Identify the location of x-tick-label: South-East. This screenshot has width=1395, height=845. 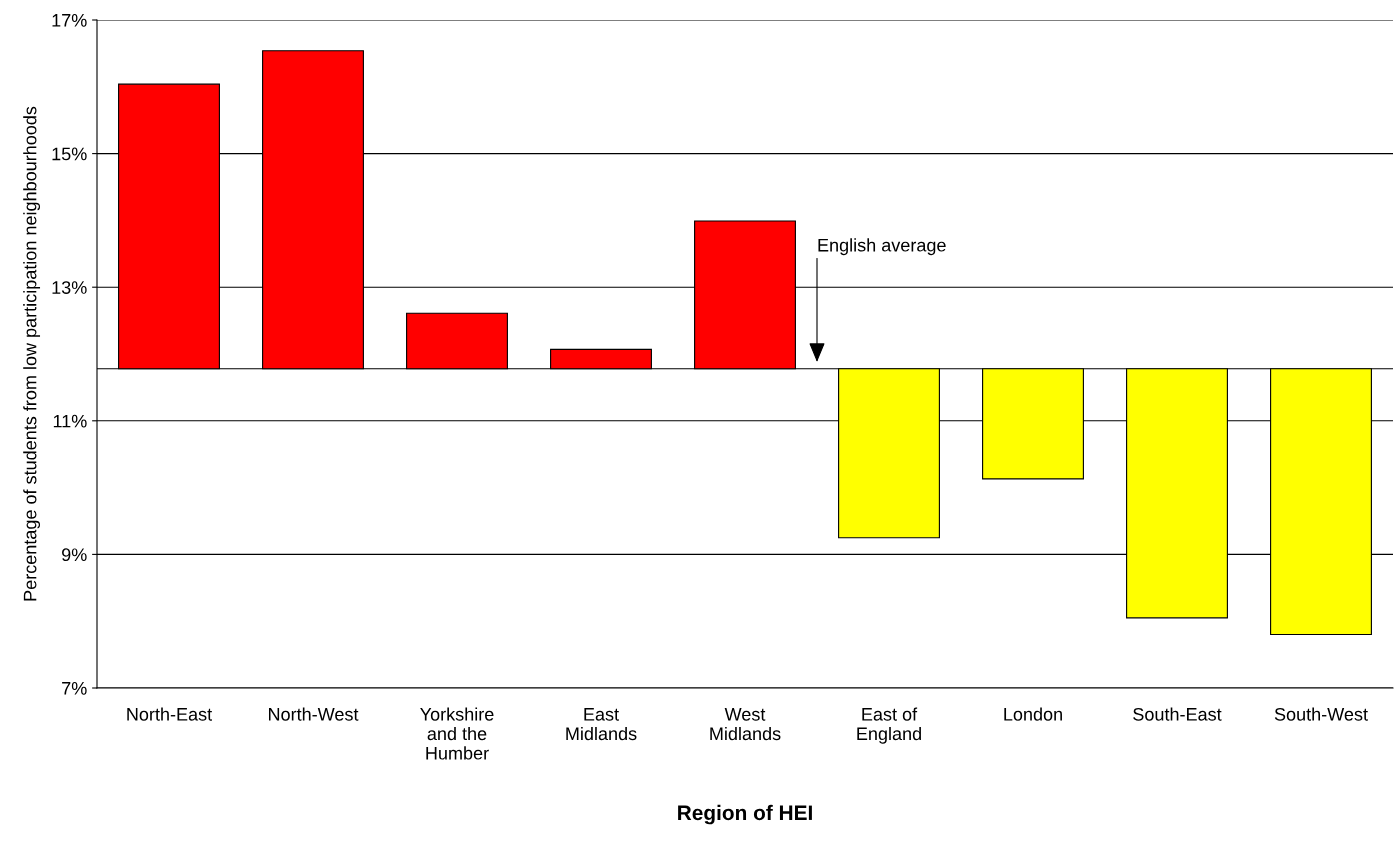
(1177, 714).